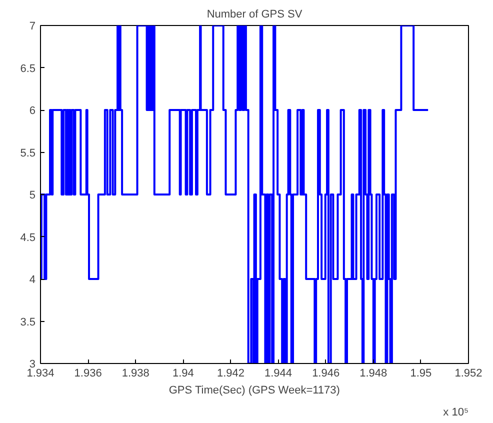 The width and height of the screenshot is (493, 423). Describe the element at coordinates (32, 196) in the screenshot. I see `y-tick-label: 5` at that location.